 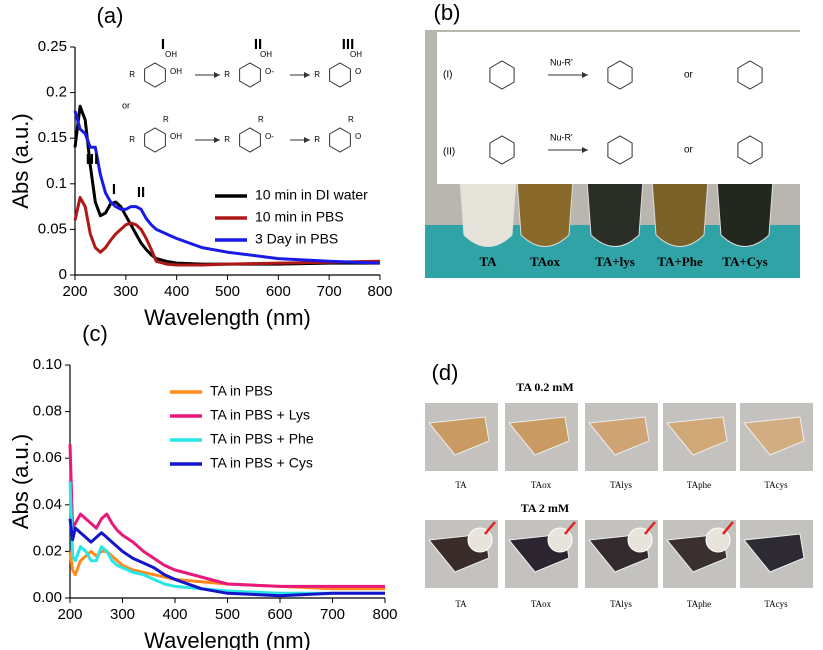 What do you see at coordinates (258, 44) in the screenshot?
I see `scheme-label: II` at bounding box center [258, 44].